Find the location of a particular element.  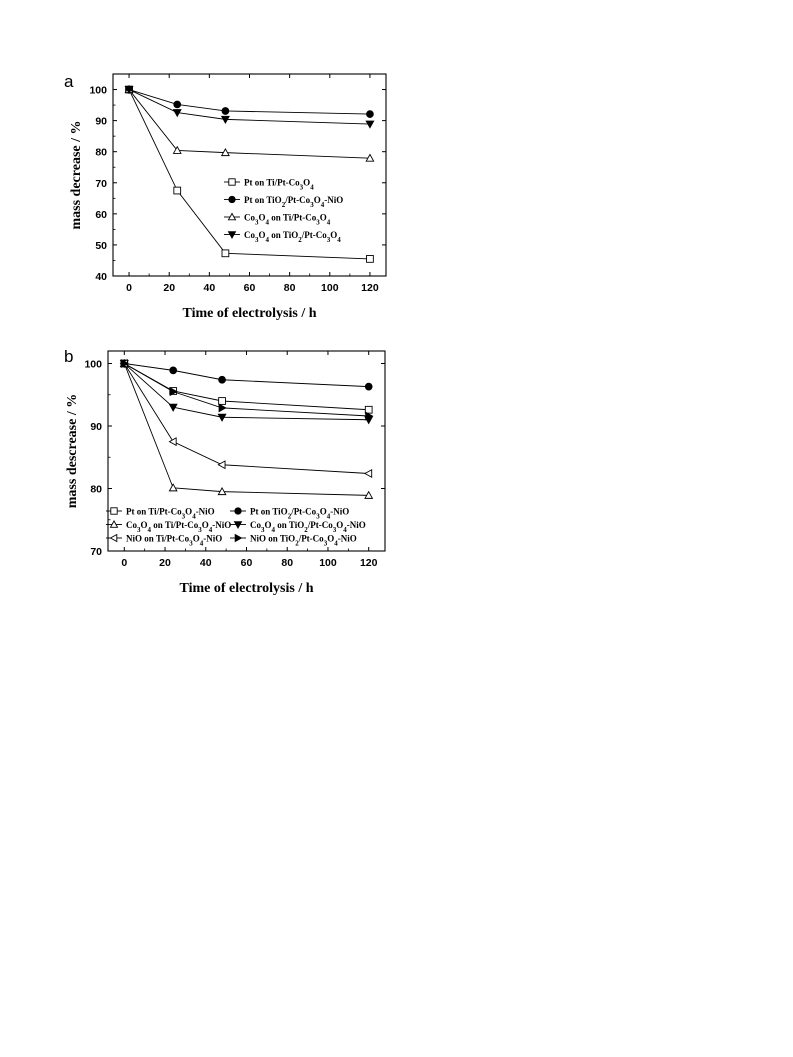

y-tick-label: 60 is located at coordinates (101, 215).